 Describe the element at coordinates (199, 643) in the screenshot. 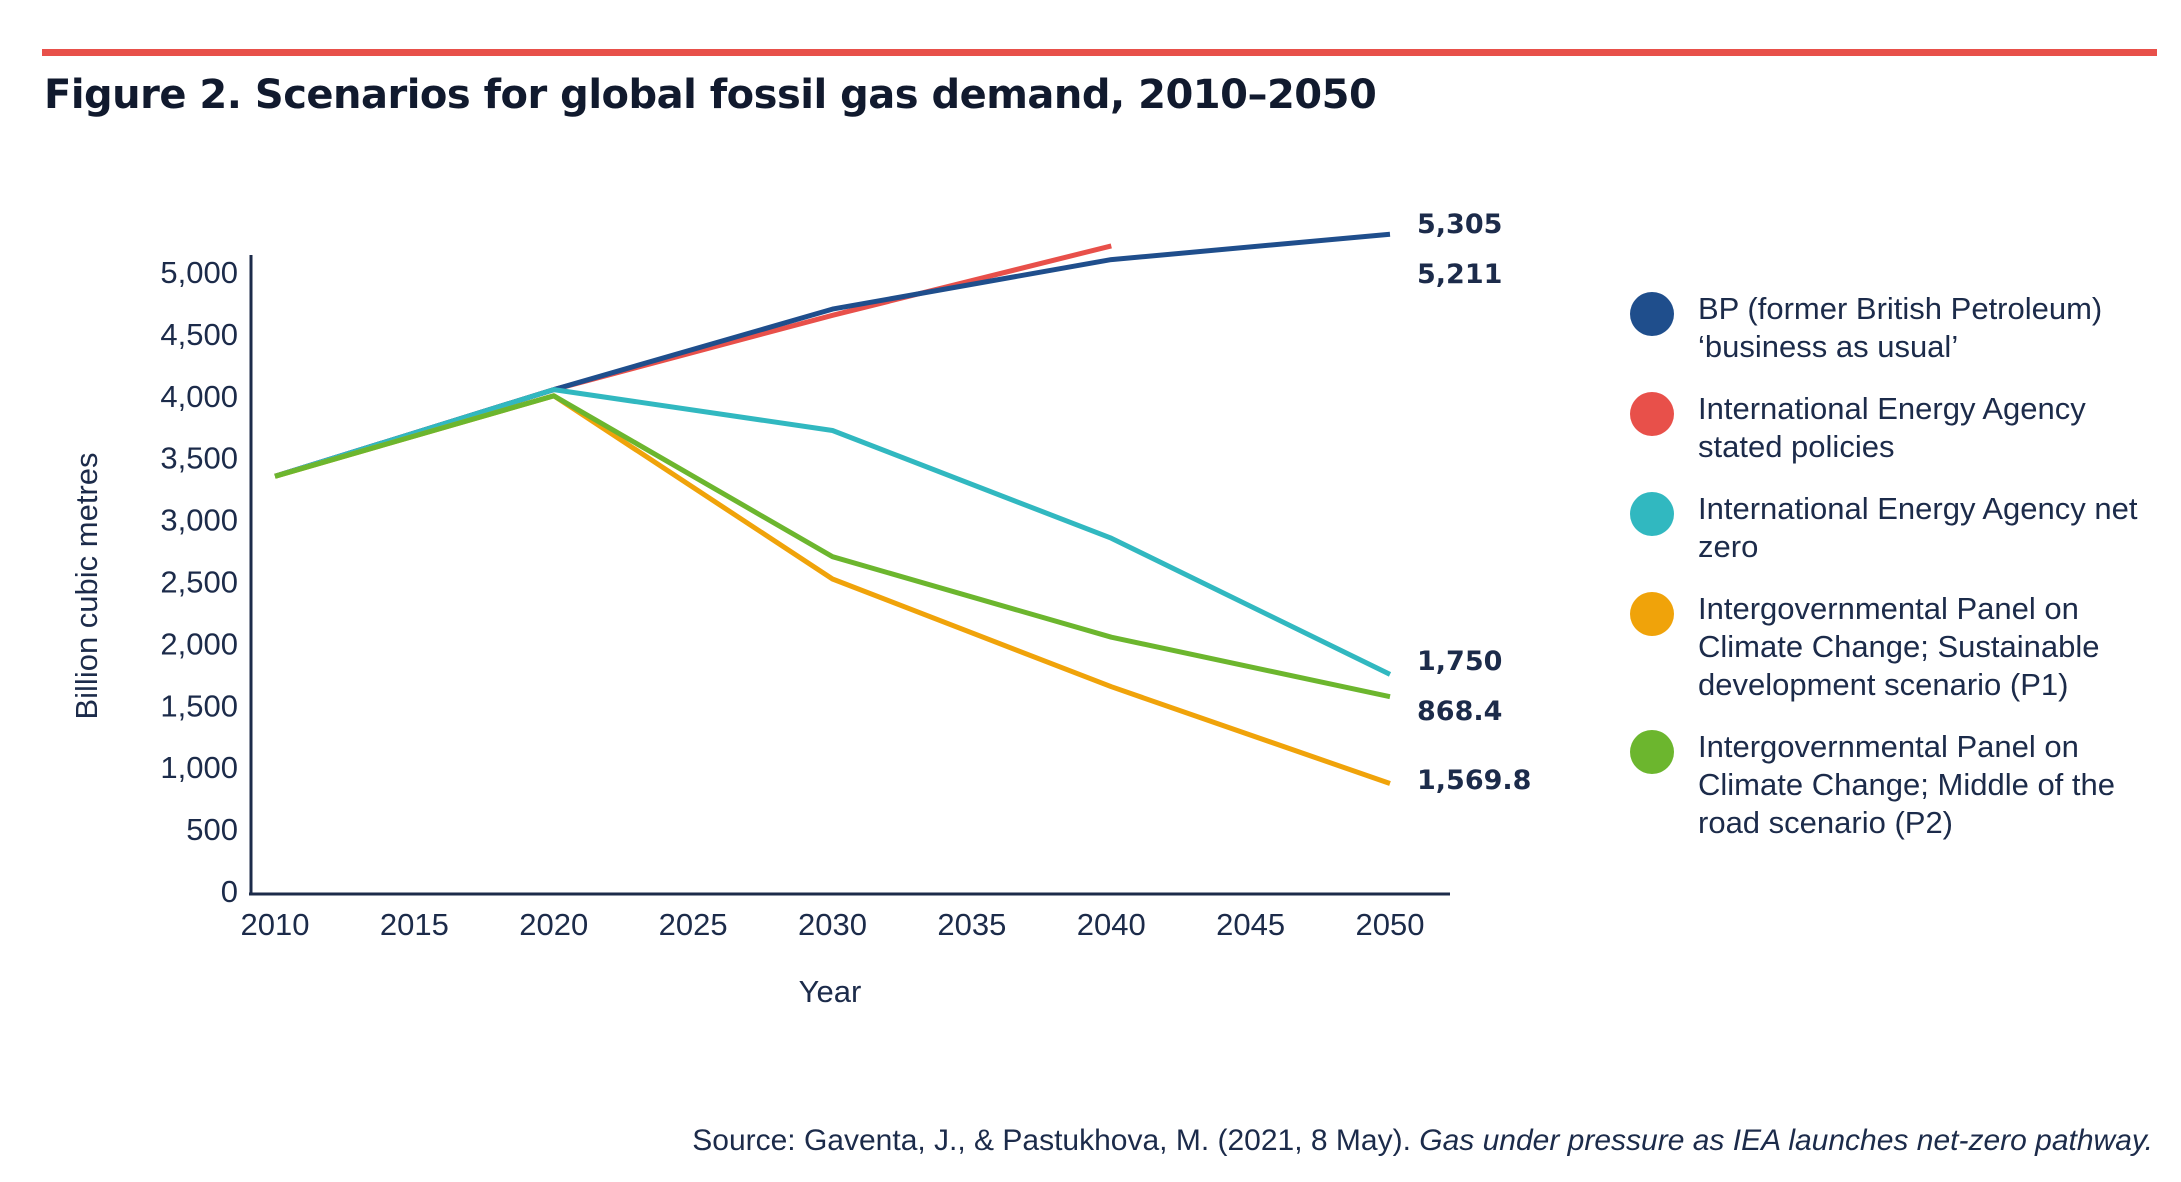

I see `y-tick-label: 2,000` at that location.